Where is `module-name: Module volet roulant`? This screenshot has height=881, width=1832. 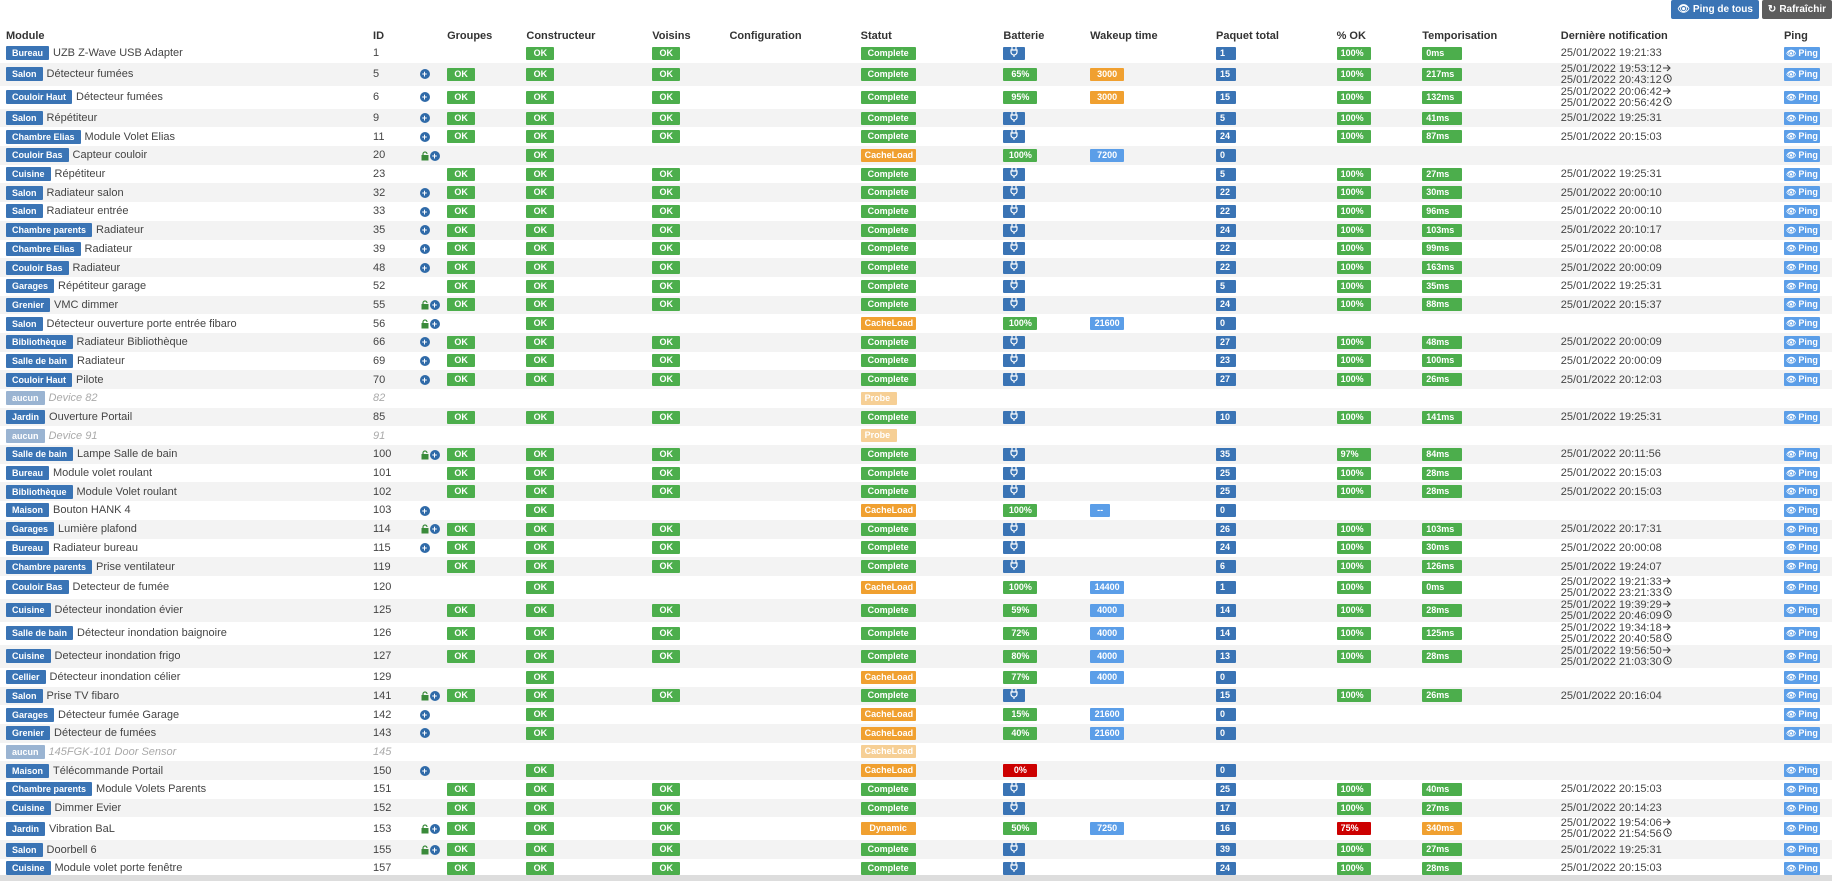 module-name: Module volet roulant is located at coordinates (103, 473).